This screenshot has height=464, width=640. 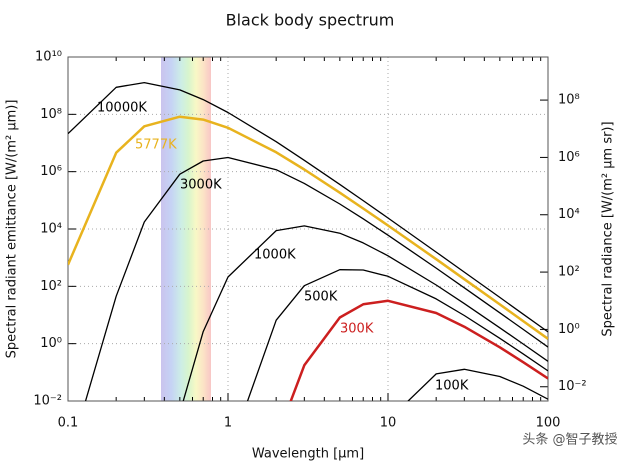 I want to click on series-label: 5777K, so click(x=156, y=145).